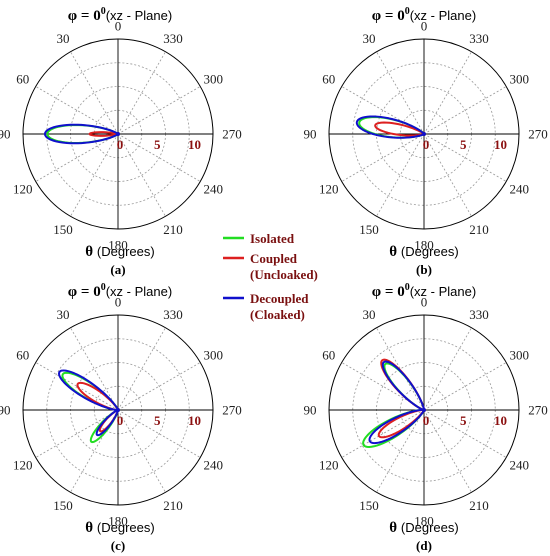 The height and width of the screenshot is (556, 550). I want to click on panel-c-label: (c), so click(118, 545).